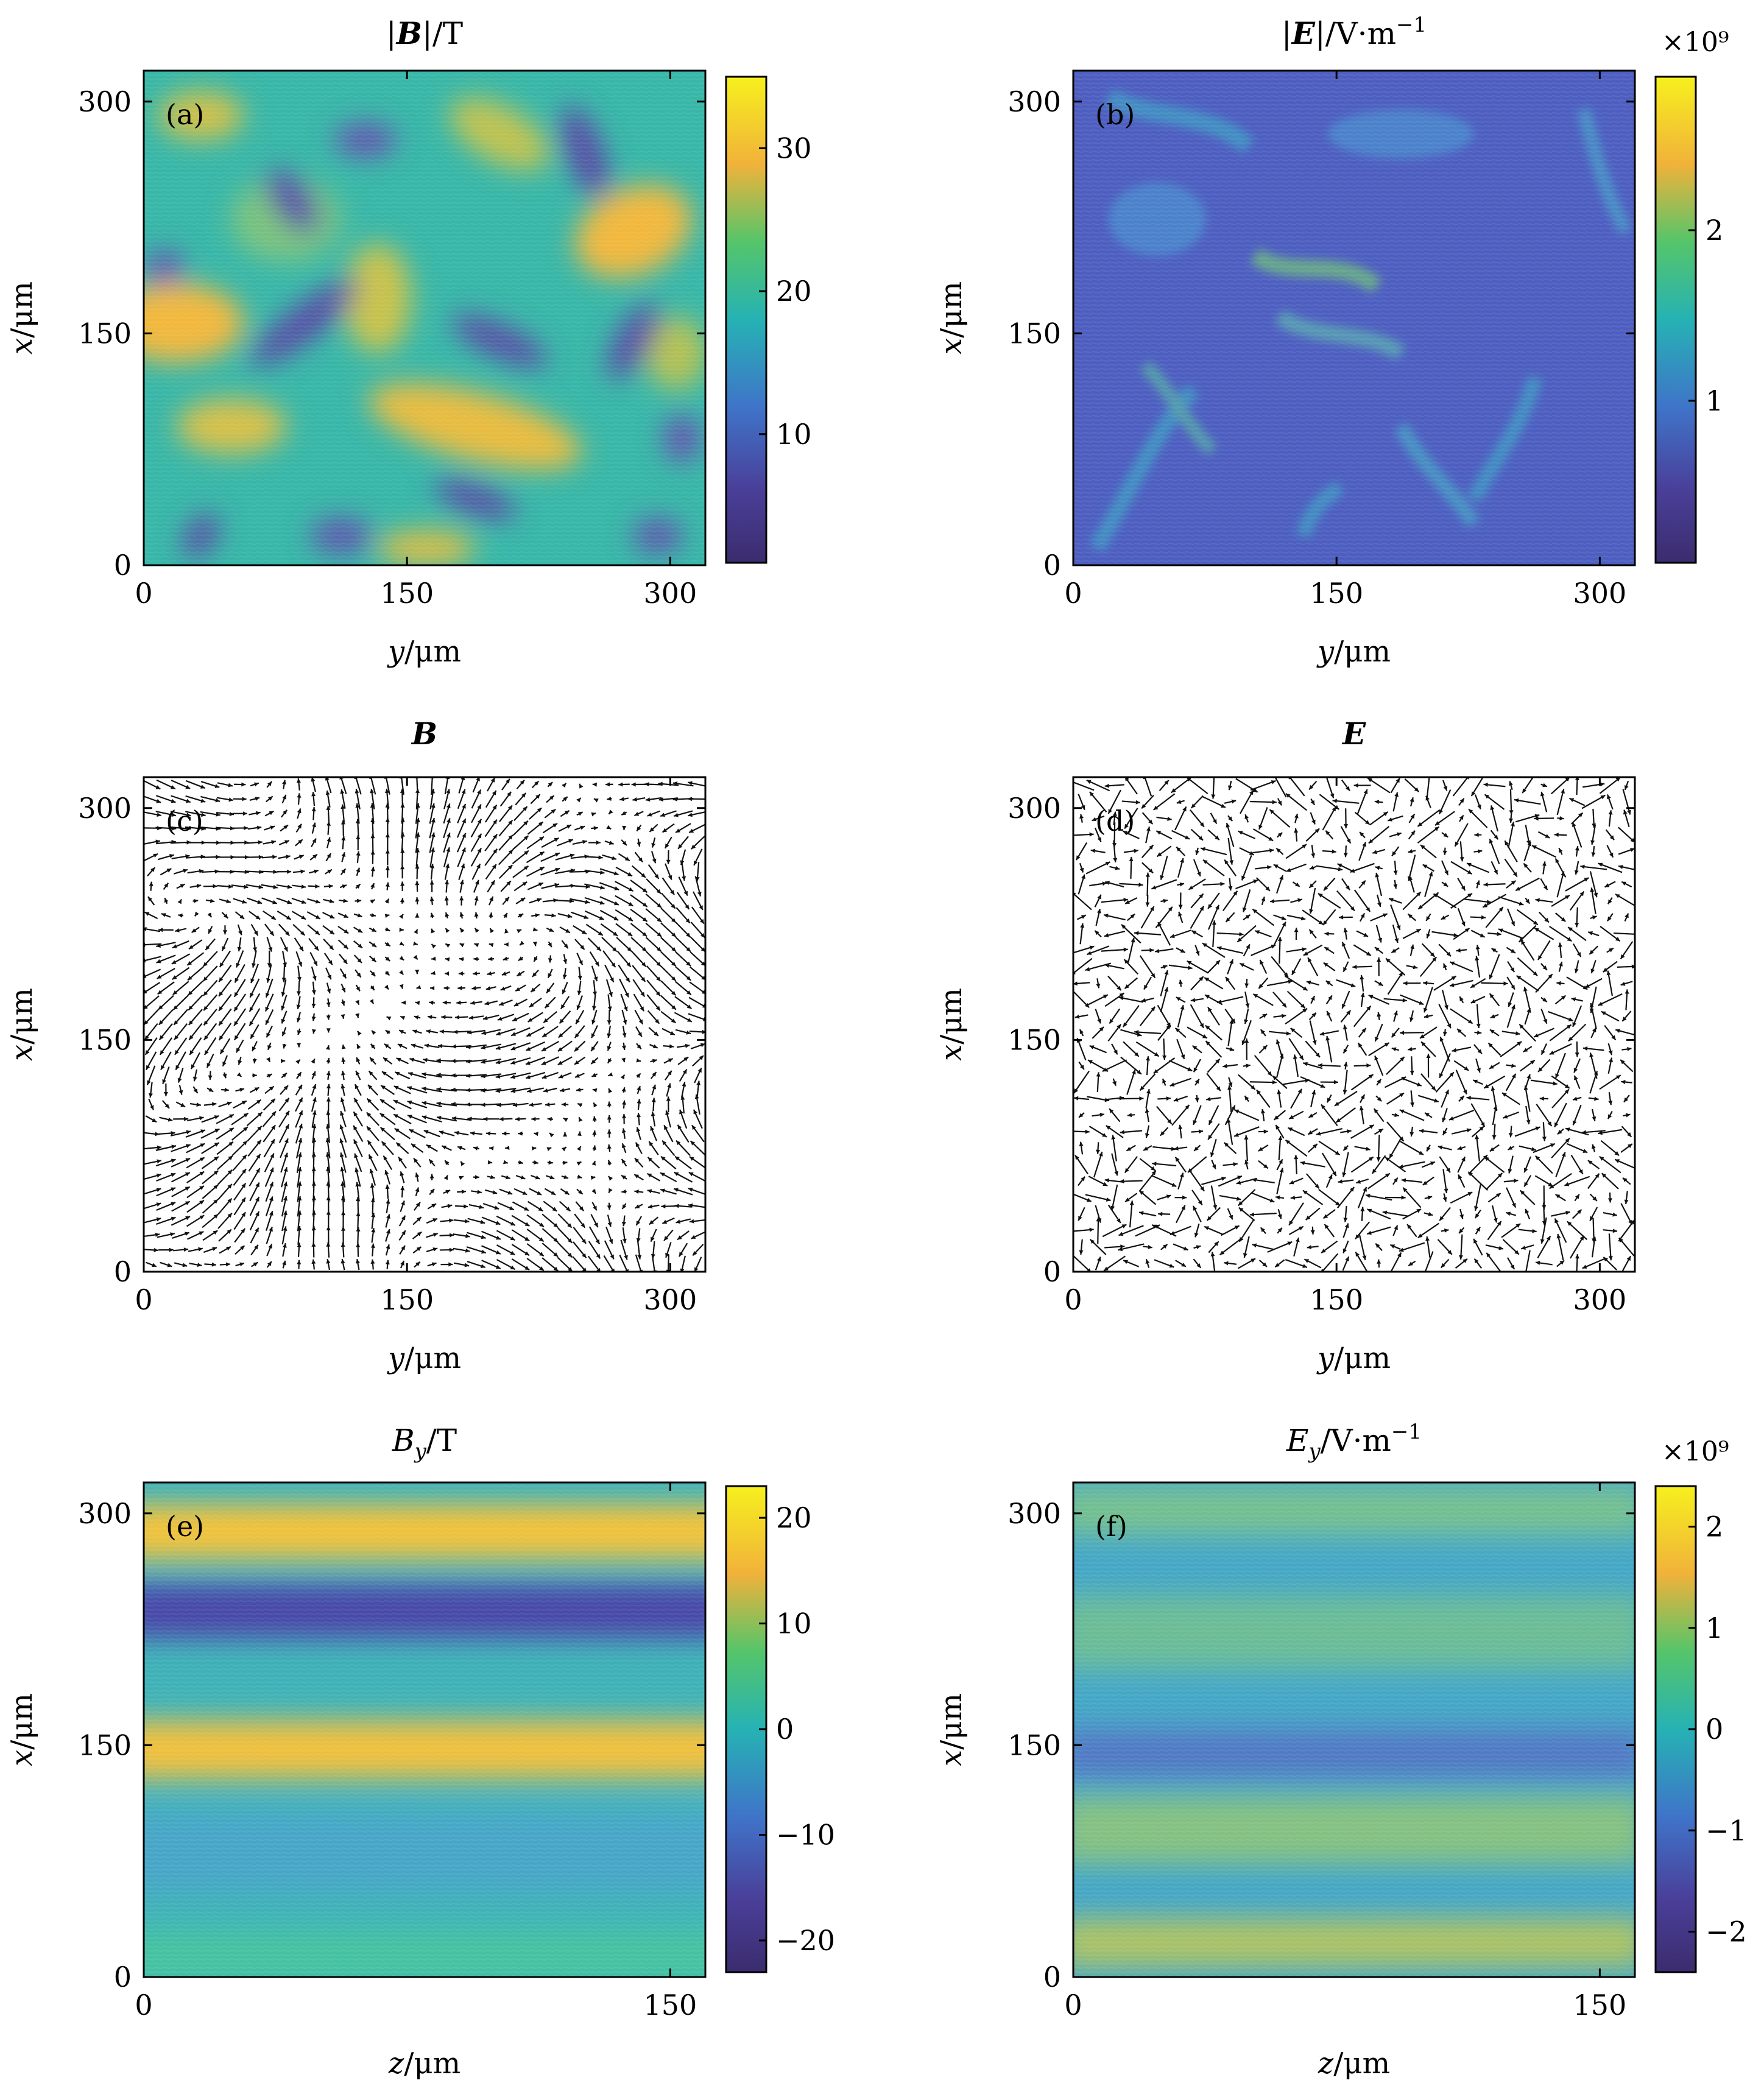 The width and height of the screenshot is (1764, 2083). I want to click on letter-b: (b), so click(1115, 114).